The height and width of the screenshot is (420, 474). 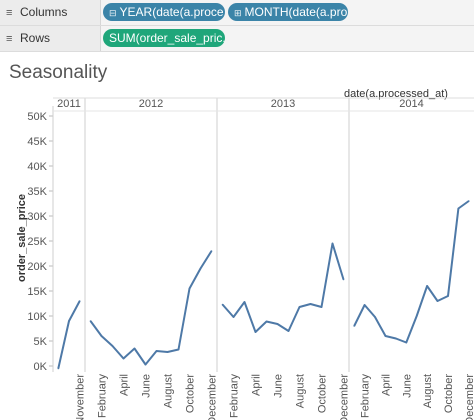 What do you see at coordinates (37, 117) in the screenshot?
I see `y-tick-label: 50K` at bounding box center [37, 117].